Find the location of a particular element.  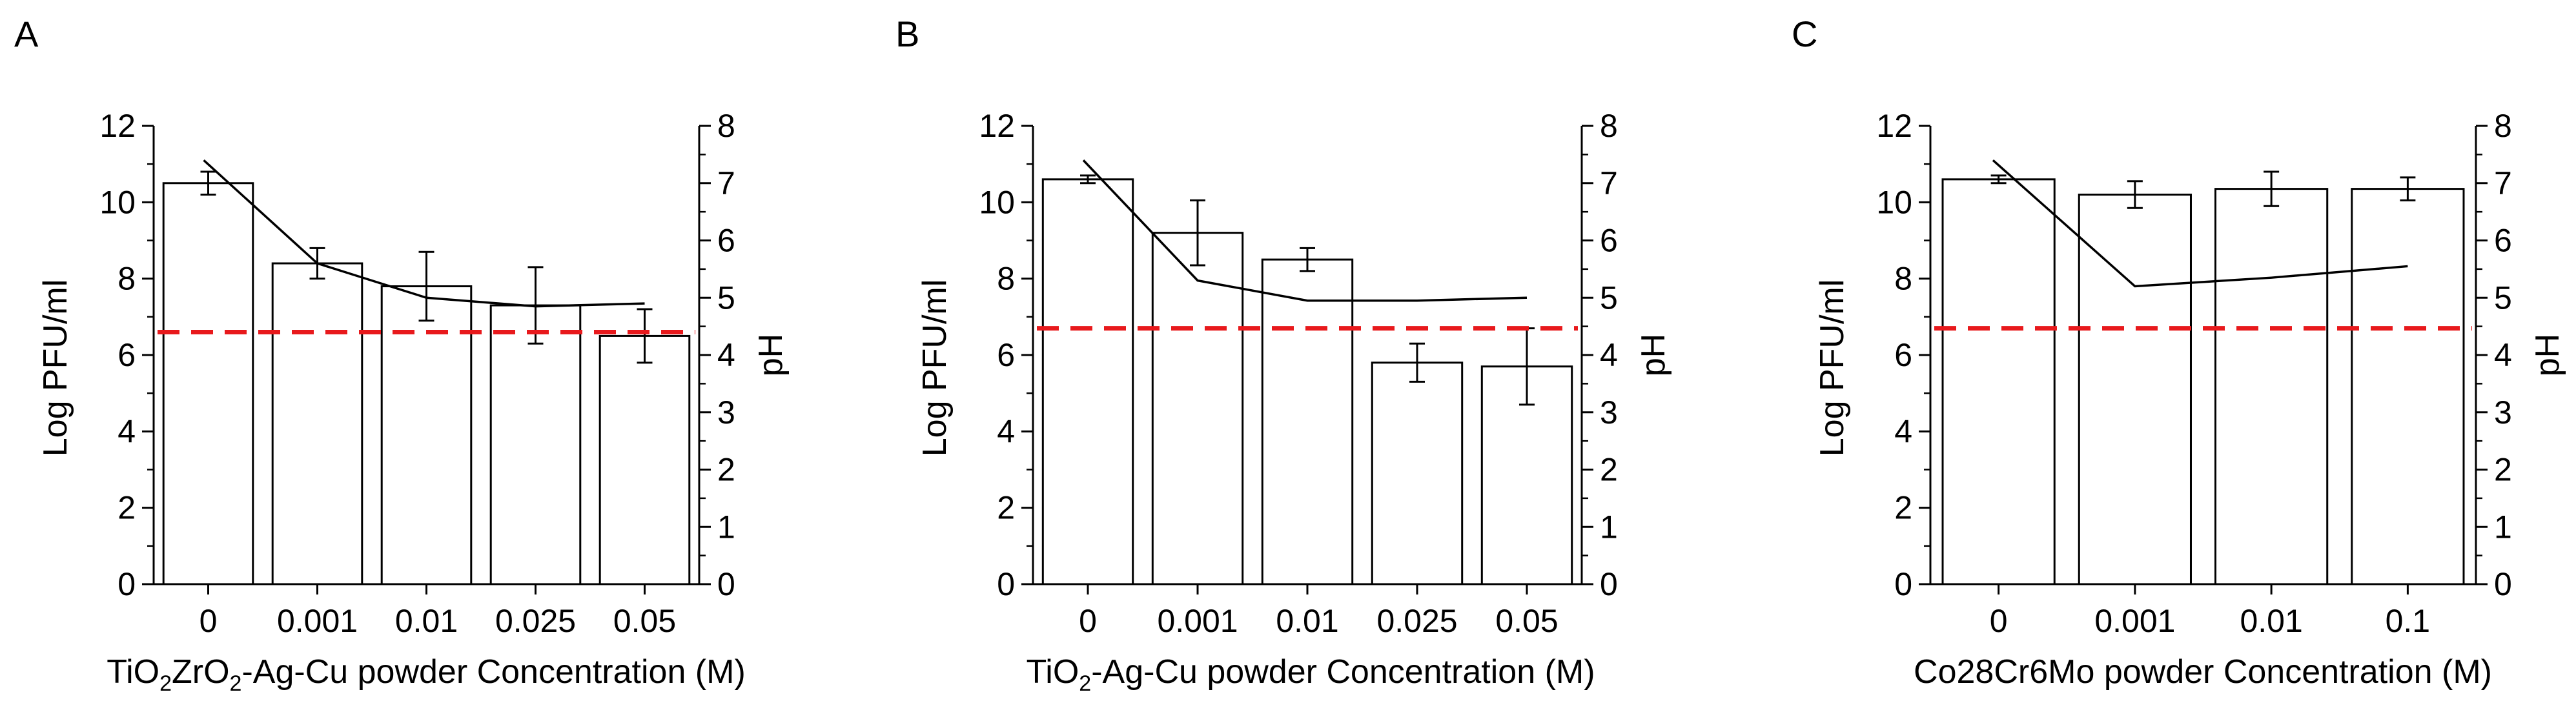

panel-letter: C is located at coordinates (1805, 34).